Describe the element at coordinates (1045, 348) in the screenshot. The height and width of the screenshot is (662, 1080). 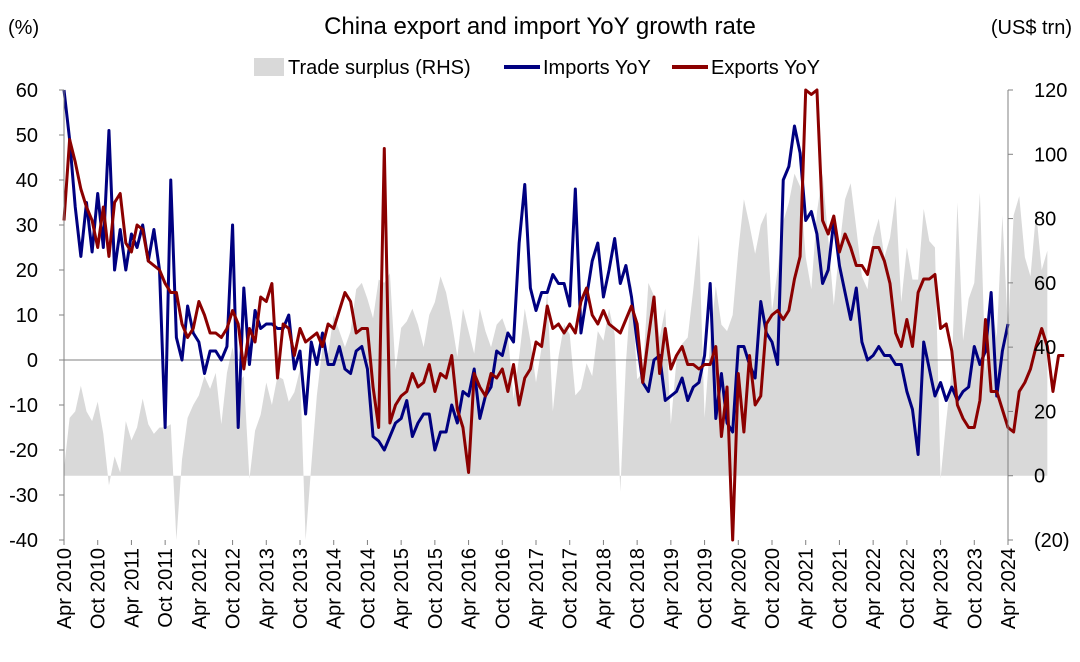
I see `right-tick-label: 40` at that location.